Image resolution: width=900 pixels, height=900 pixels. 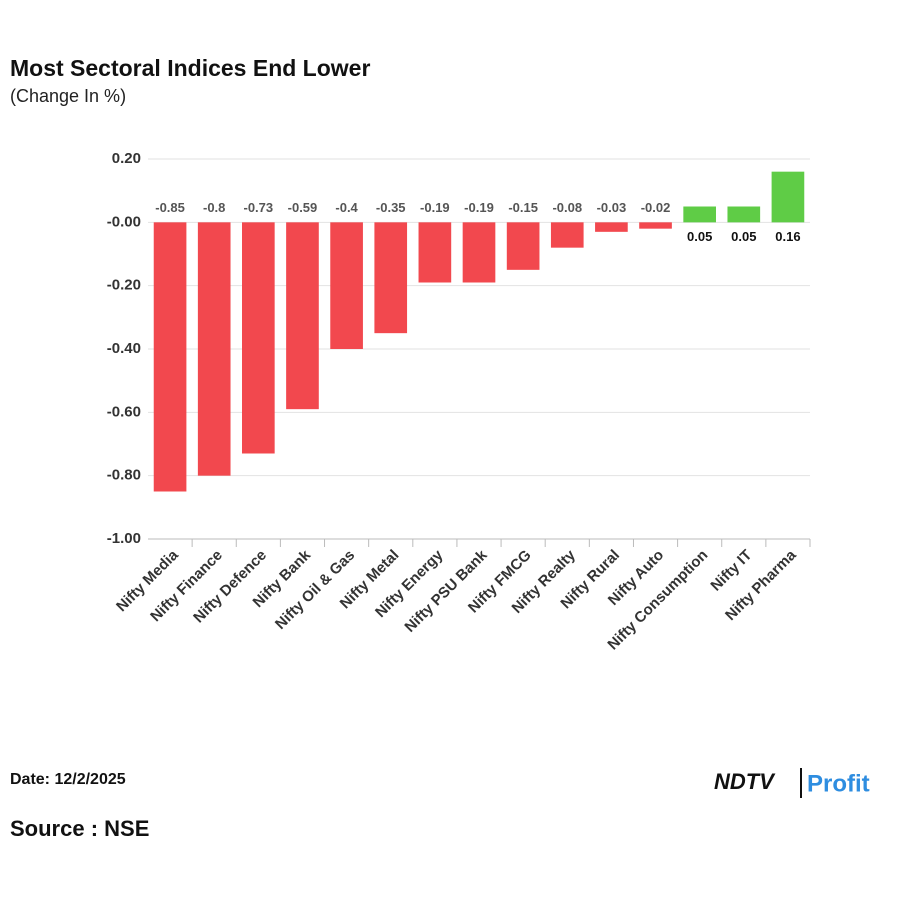 What do you see at coordinates (303, 207) in the screenshot?
I see `value-label: -0.59` at bounding box center [303, 207].